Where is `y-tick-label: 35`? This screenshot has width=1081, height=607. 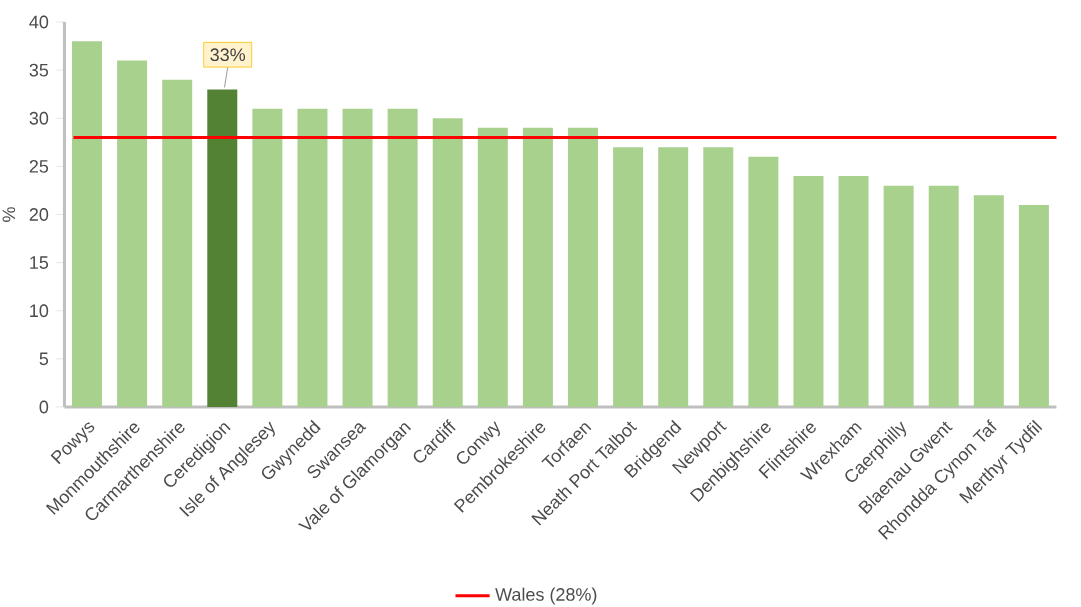
y-tick-label: 35 is located at coordinates (39, 70).